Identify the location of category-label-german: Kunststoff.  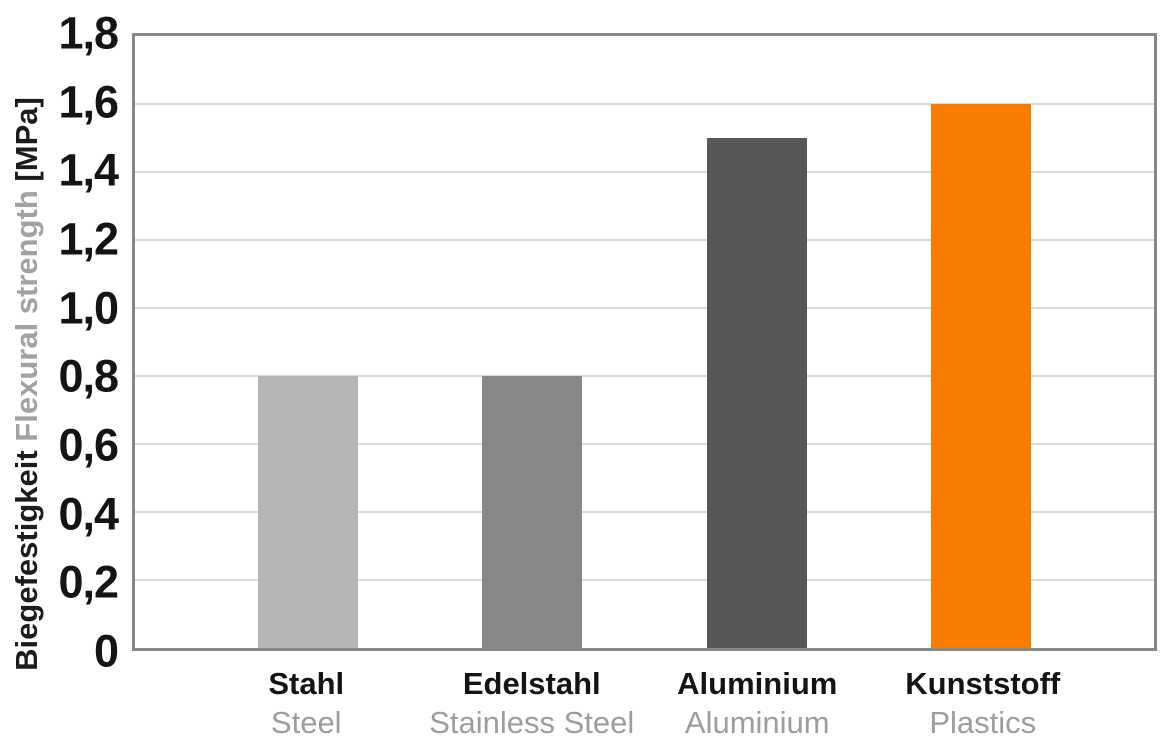
(983, 683).